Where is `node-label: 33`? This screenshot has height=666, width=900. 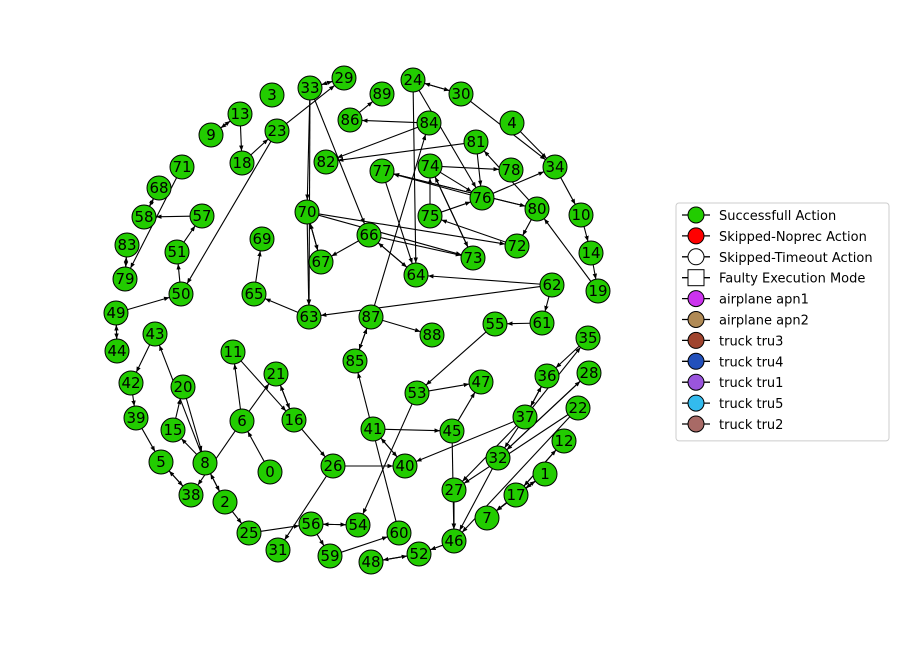 node-label: 33 is located at coordinates (309, 88).